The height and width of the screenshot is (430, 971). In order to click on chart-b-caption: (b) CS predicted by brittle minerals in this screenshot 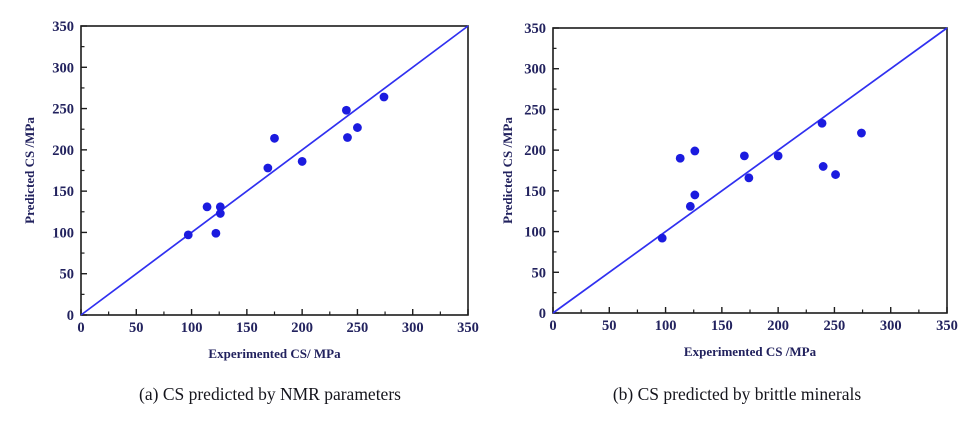, I will do `click(737, 394)`.